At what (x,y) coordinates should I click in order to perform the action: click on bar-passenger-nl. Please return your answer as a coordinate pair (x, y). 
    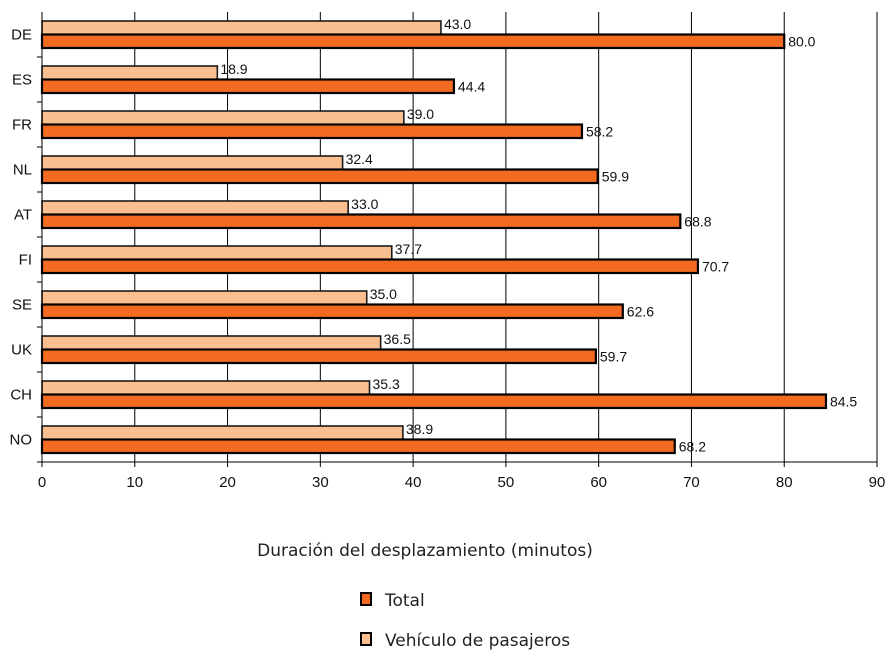
    Looking at the image, I should click on (192, 163).